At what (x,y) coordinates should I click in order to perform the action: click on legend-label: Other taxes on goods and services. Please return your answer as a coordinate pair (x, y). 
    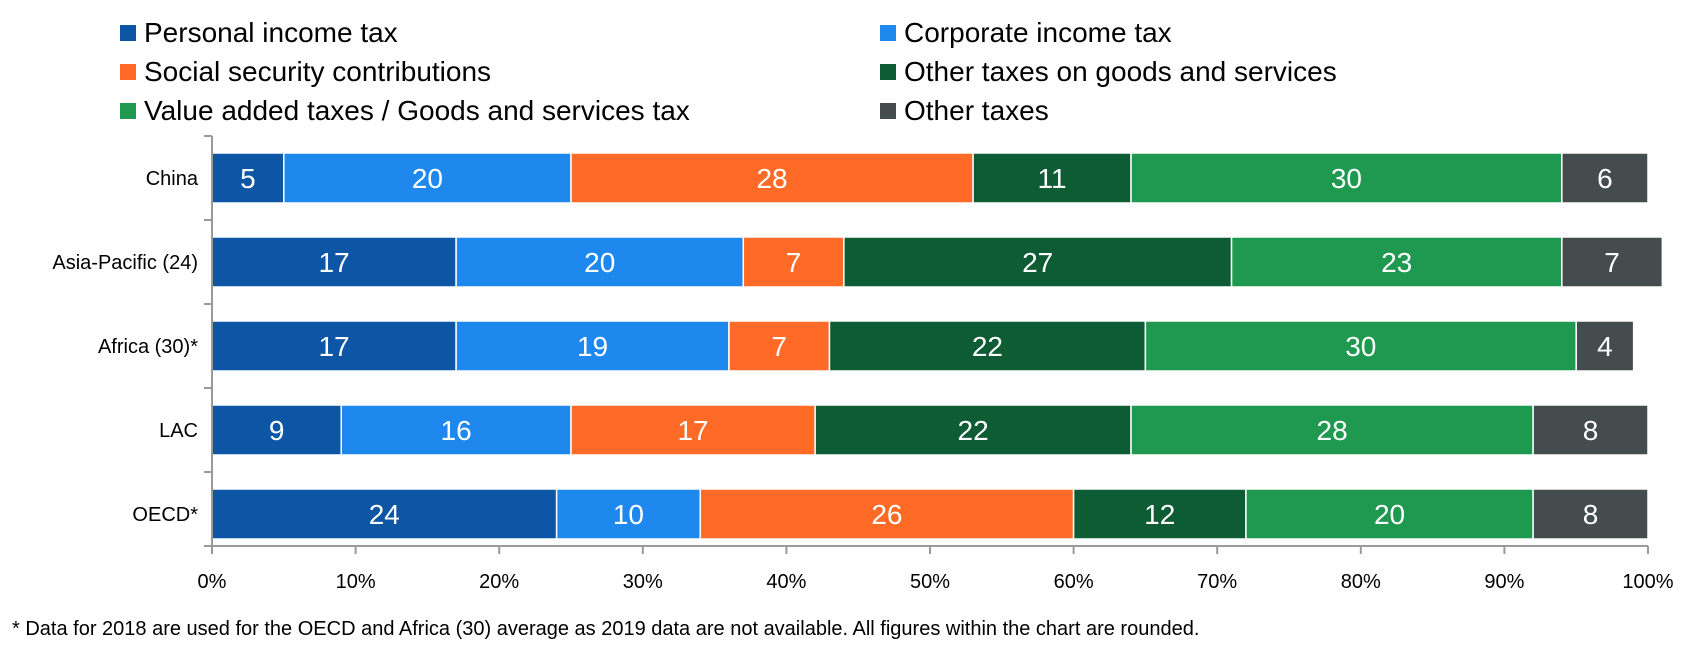
    Looking at the image, I should click on (1120, 71).